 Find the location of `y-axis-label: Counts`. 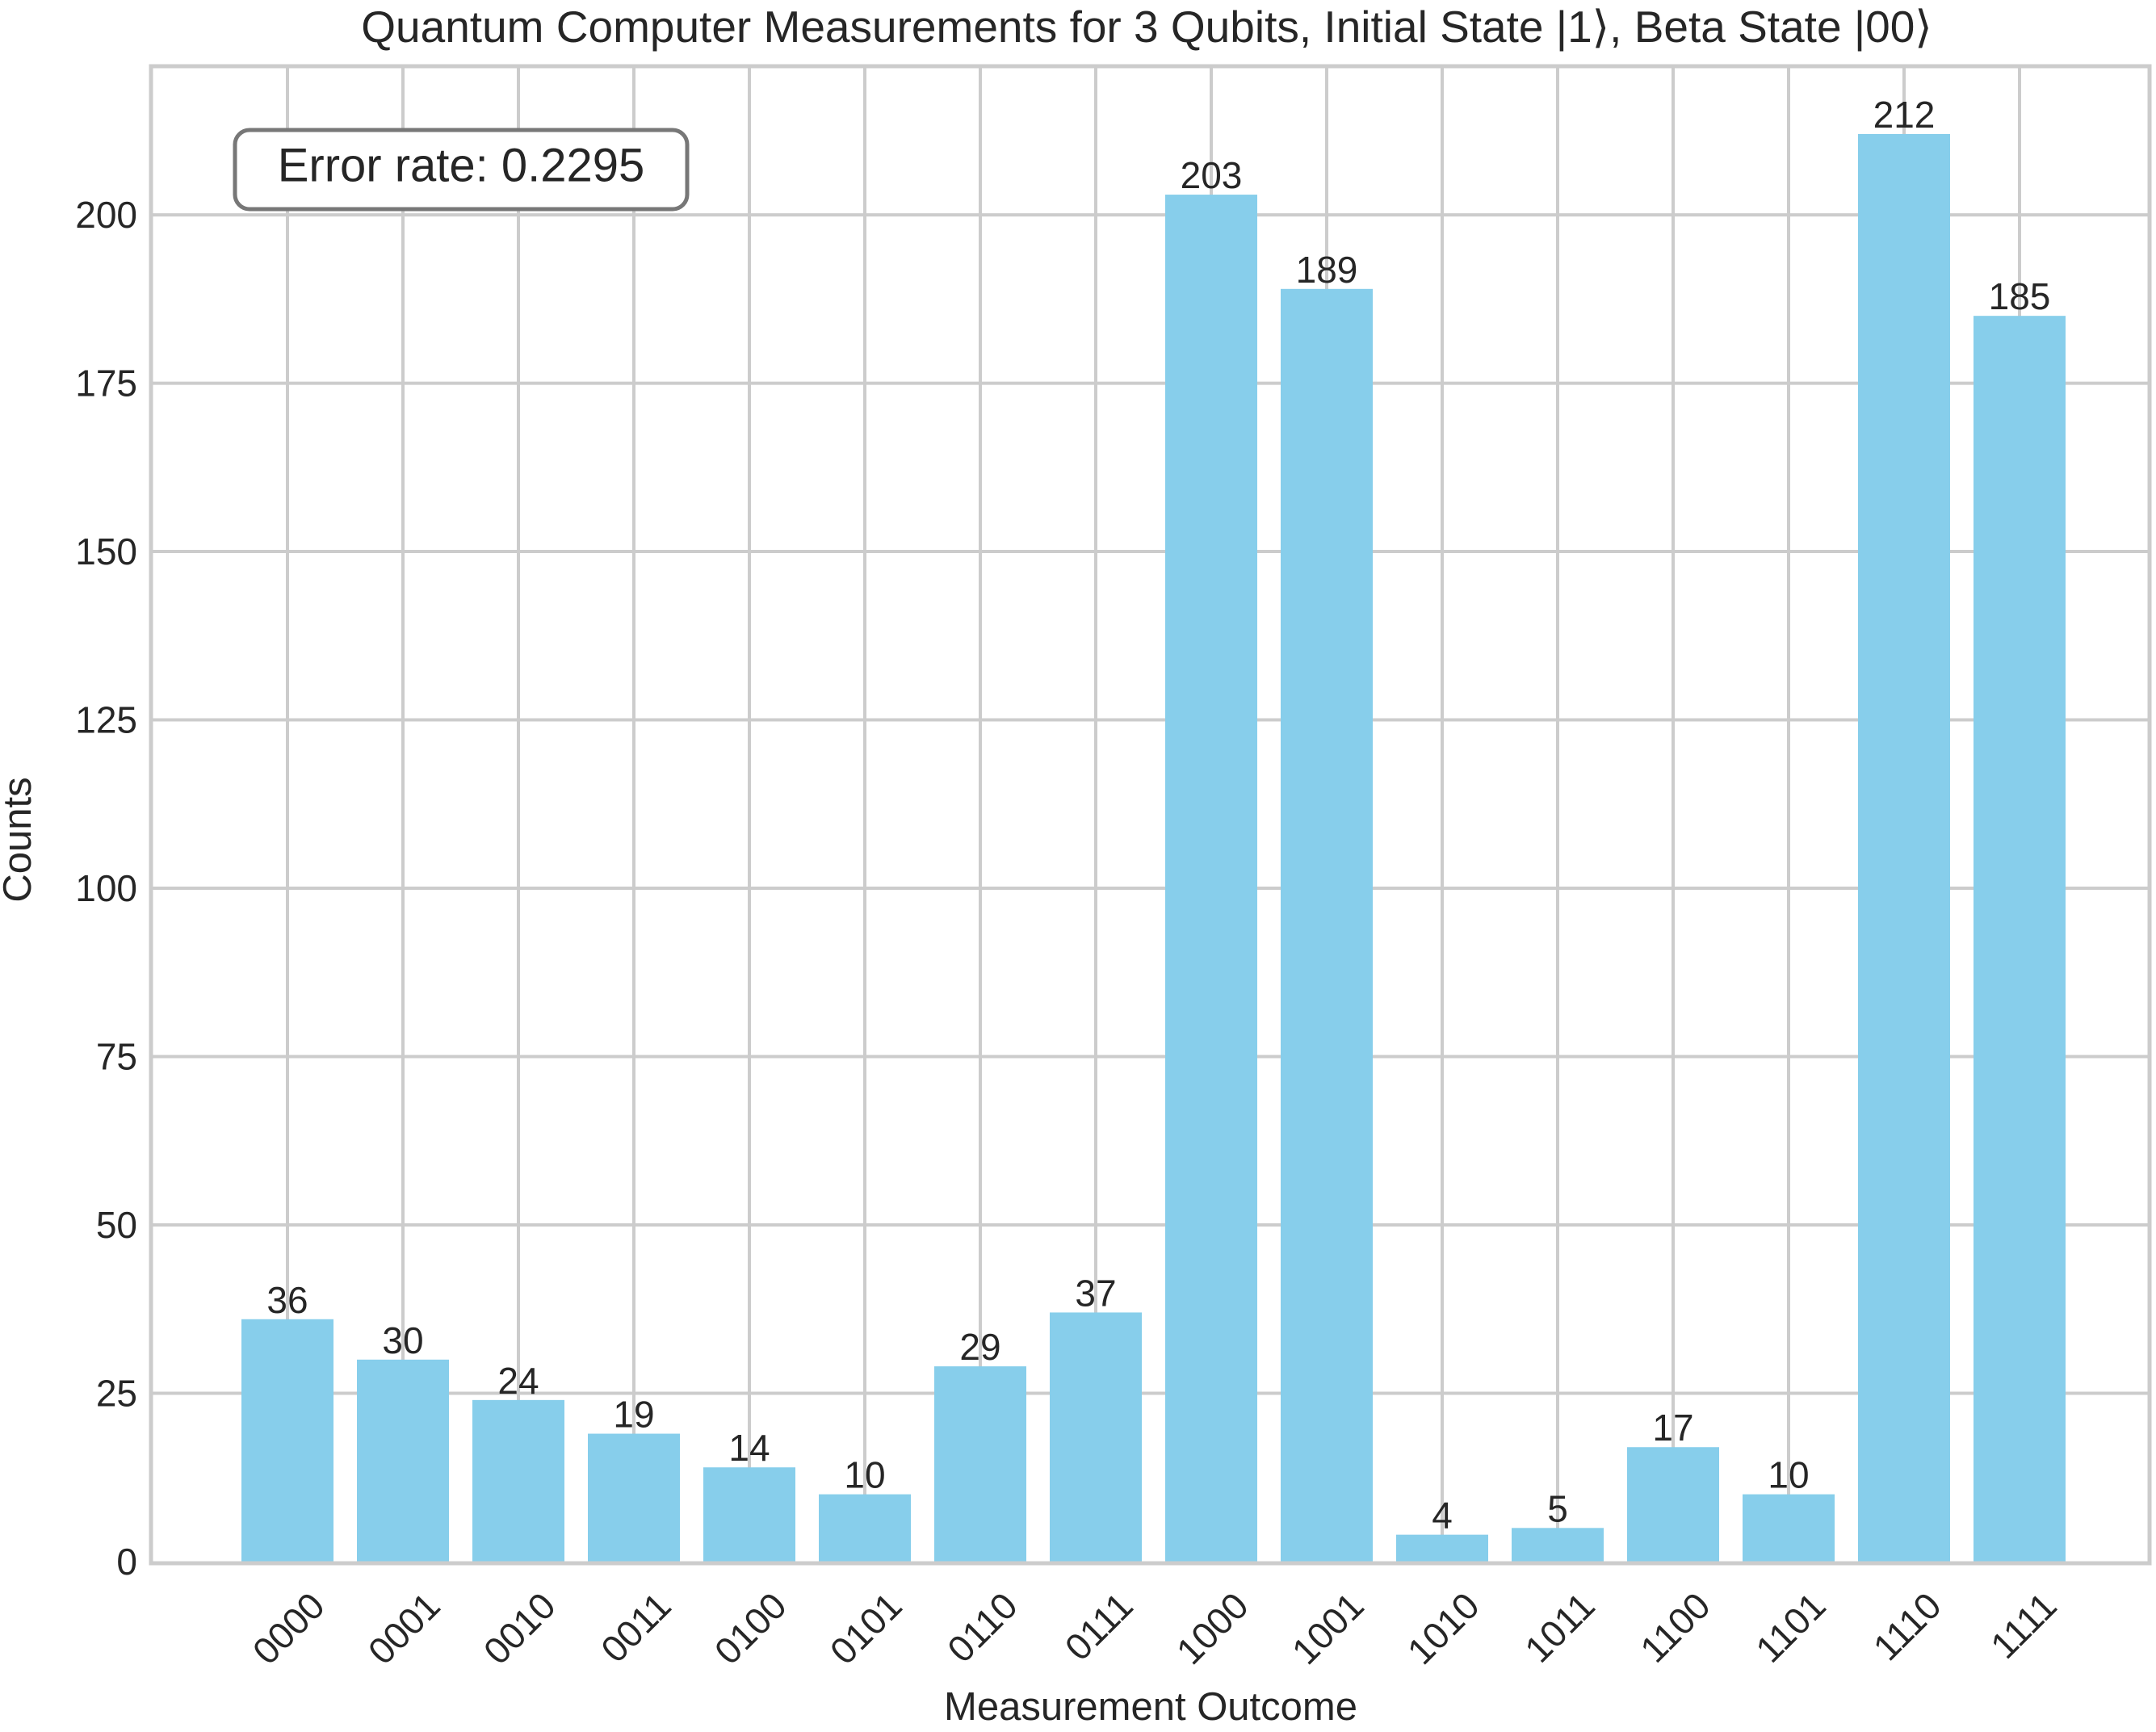

y-axis-label: Counts is located at coordinates (20, 839).